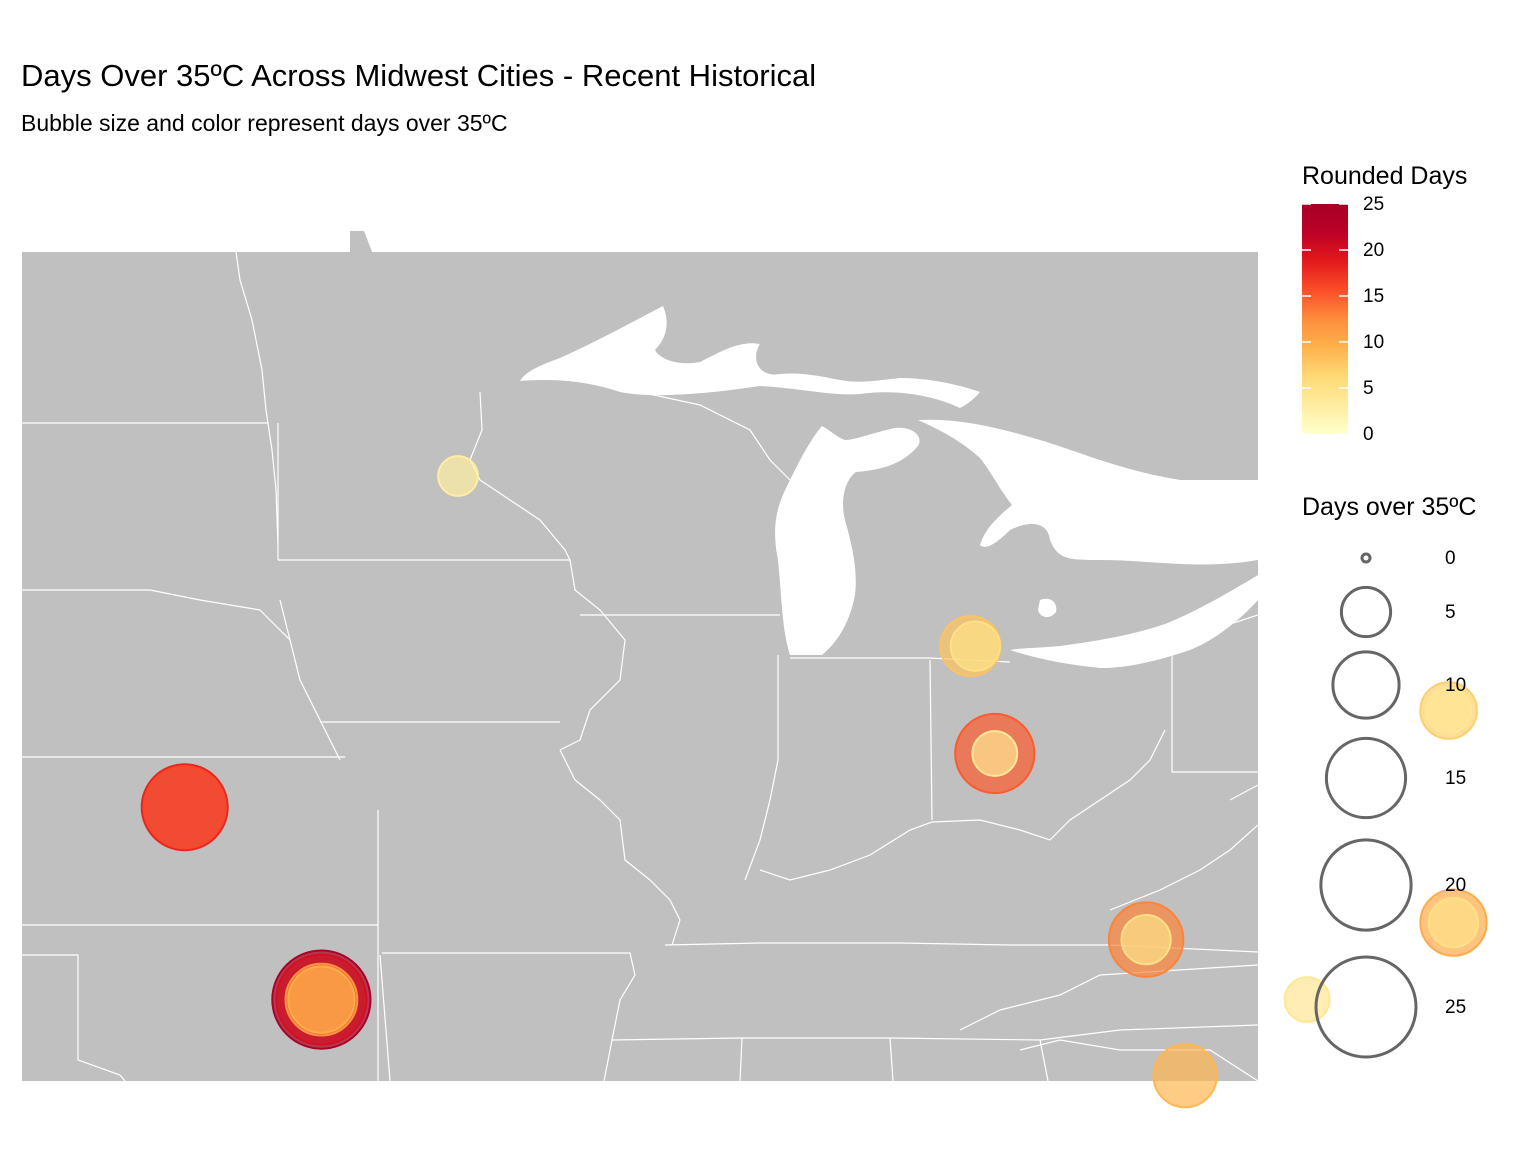 This screenshot has height=1152, width=1536. Describe the element at coordinates (741, 1059) in the screenshot. I see `border-ms-al` at that location.